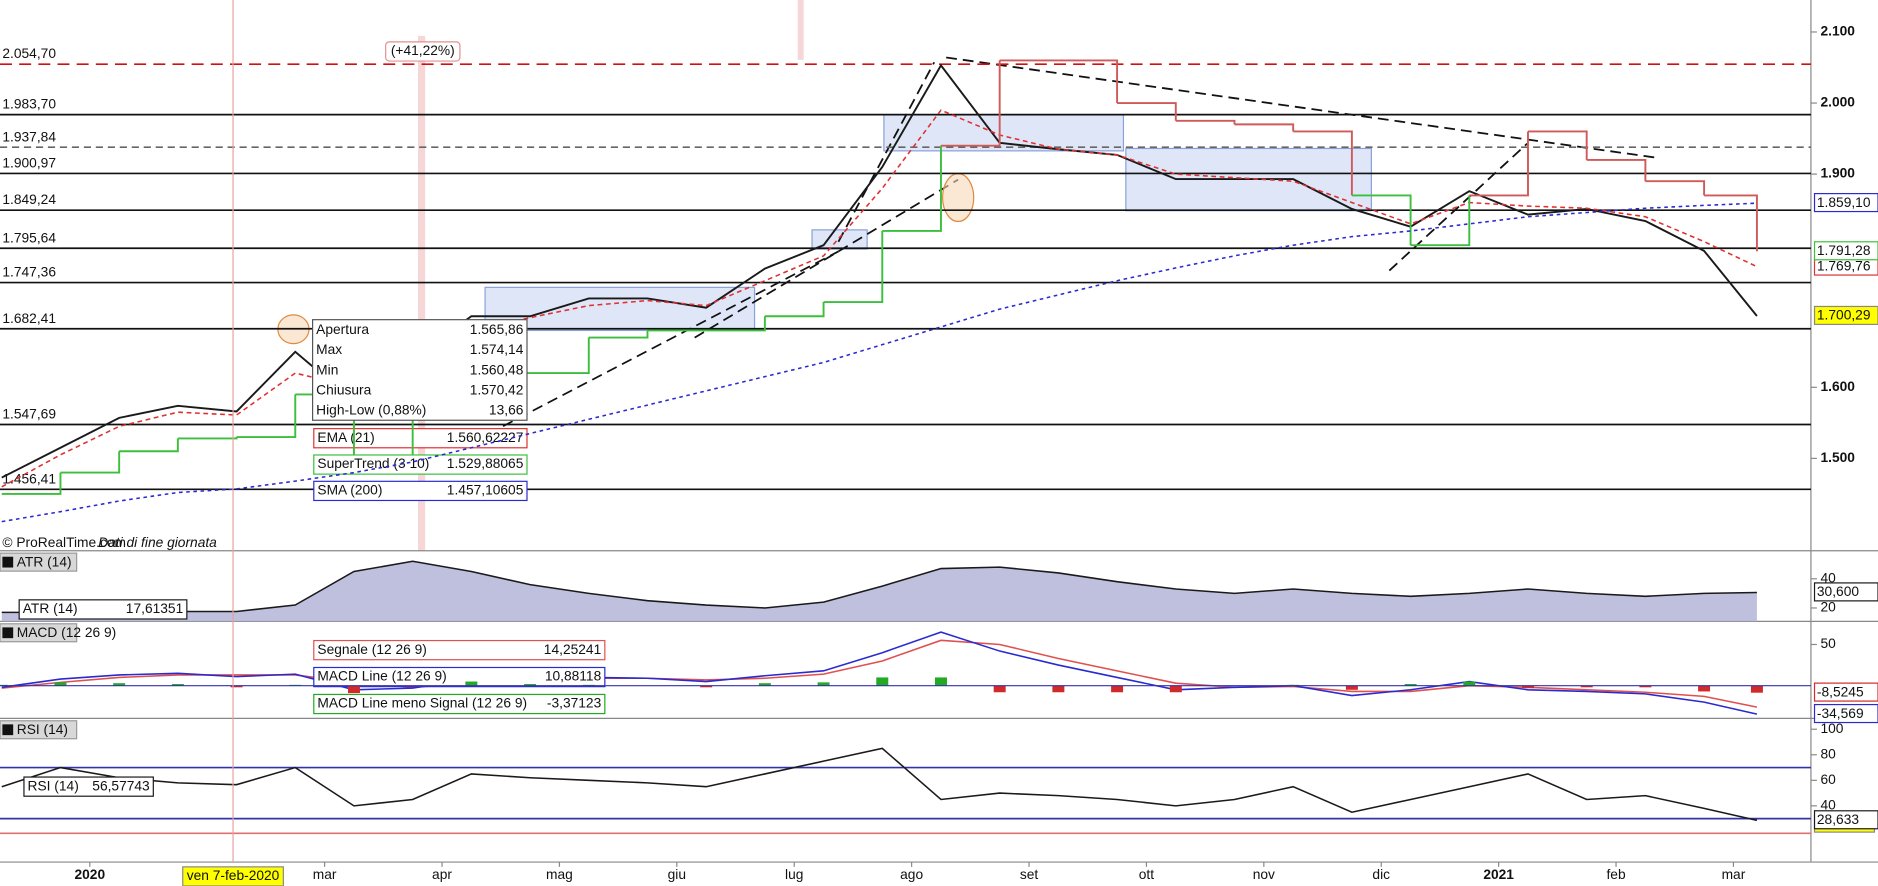 Image resolution: width=1878 pixels, height=886 pixels. Describe the element at coordinates (1146, 874) in the screenshot. I see `x-tick-label: ott` at that location.